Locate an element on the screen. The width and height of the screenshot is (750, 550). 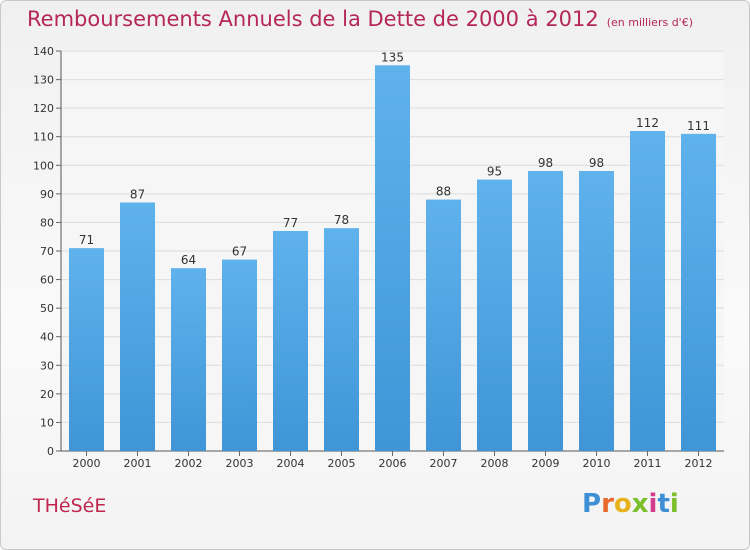
y-tick-label: 70 is located at coordinates (47, 251).